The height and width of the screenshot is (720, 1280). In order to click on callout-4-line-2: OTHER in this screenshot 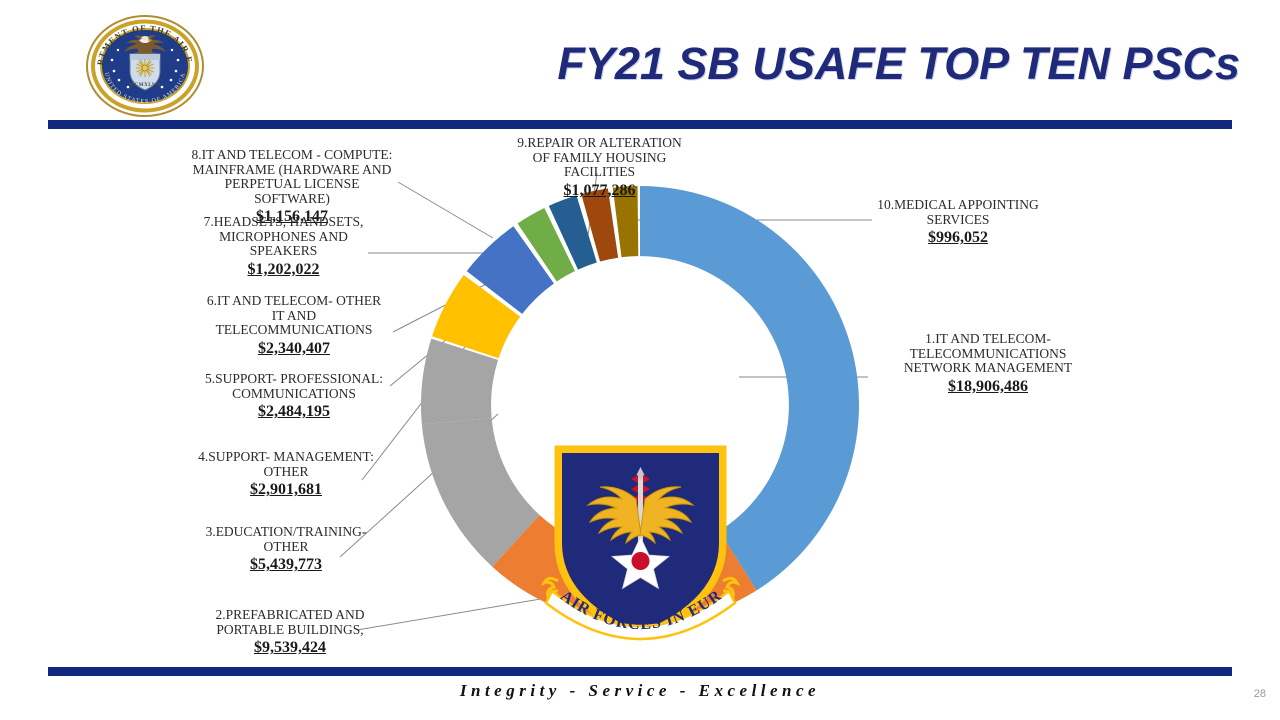, I will do `click(286, 471)`.